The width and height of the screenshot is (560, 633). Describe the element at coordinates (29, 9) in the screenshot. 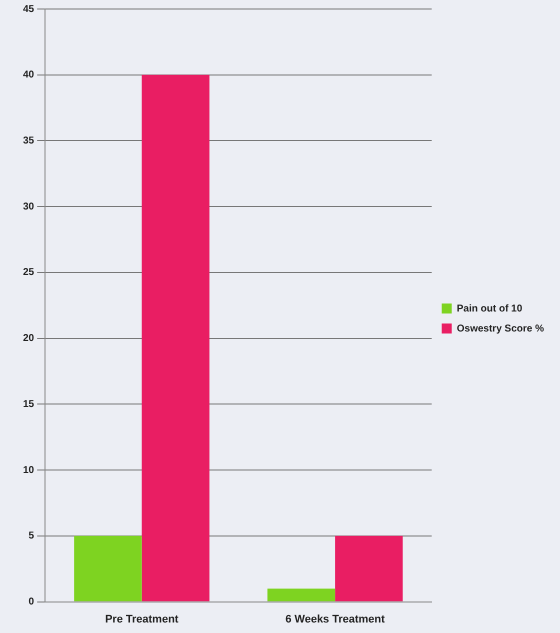

I see `y-tick-label: 45` at that location.